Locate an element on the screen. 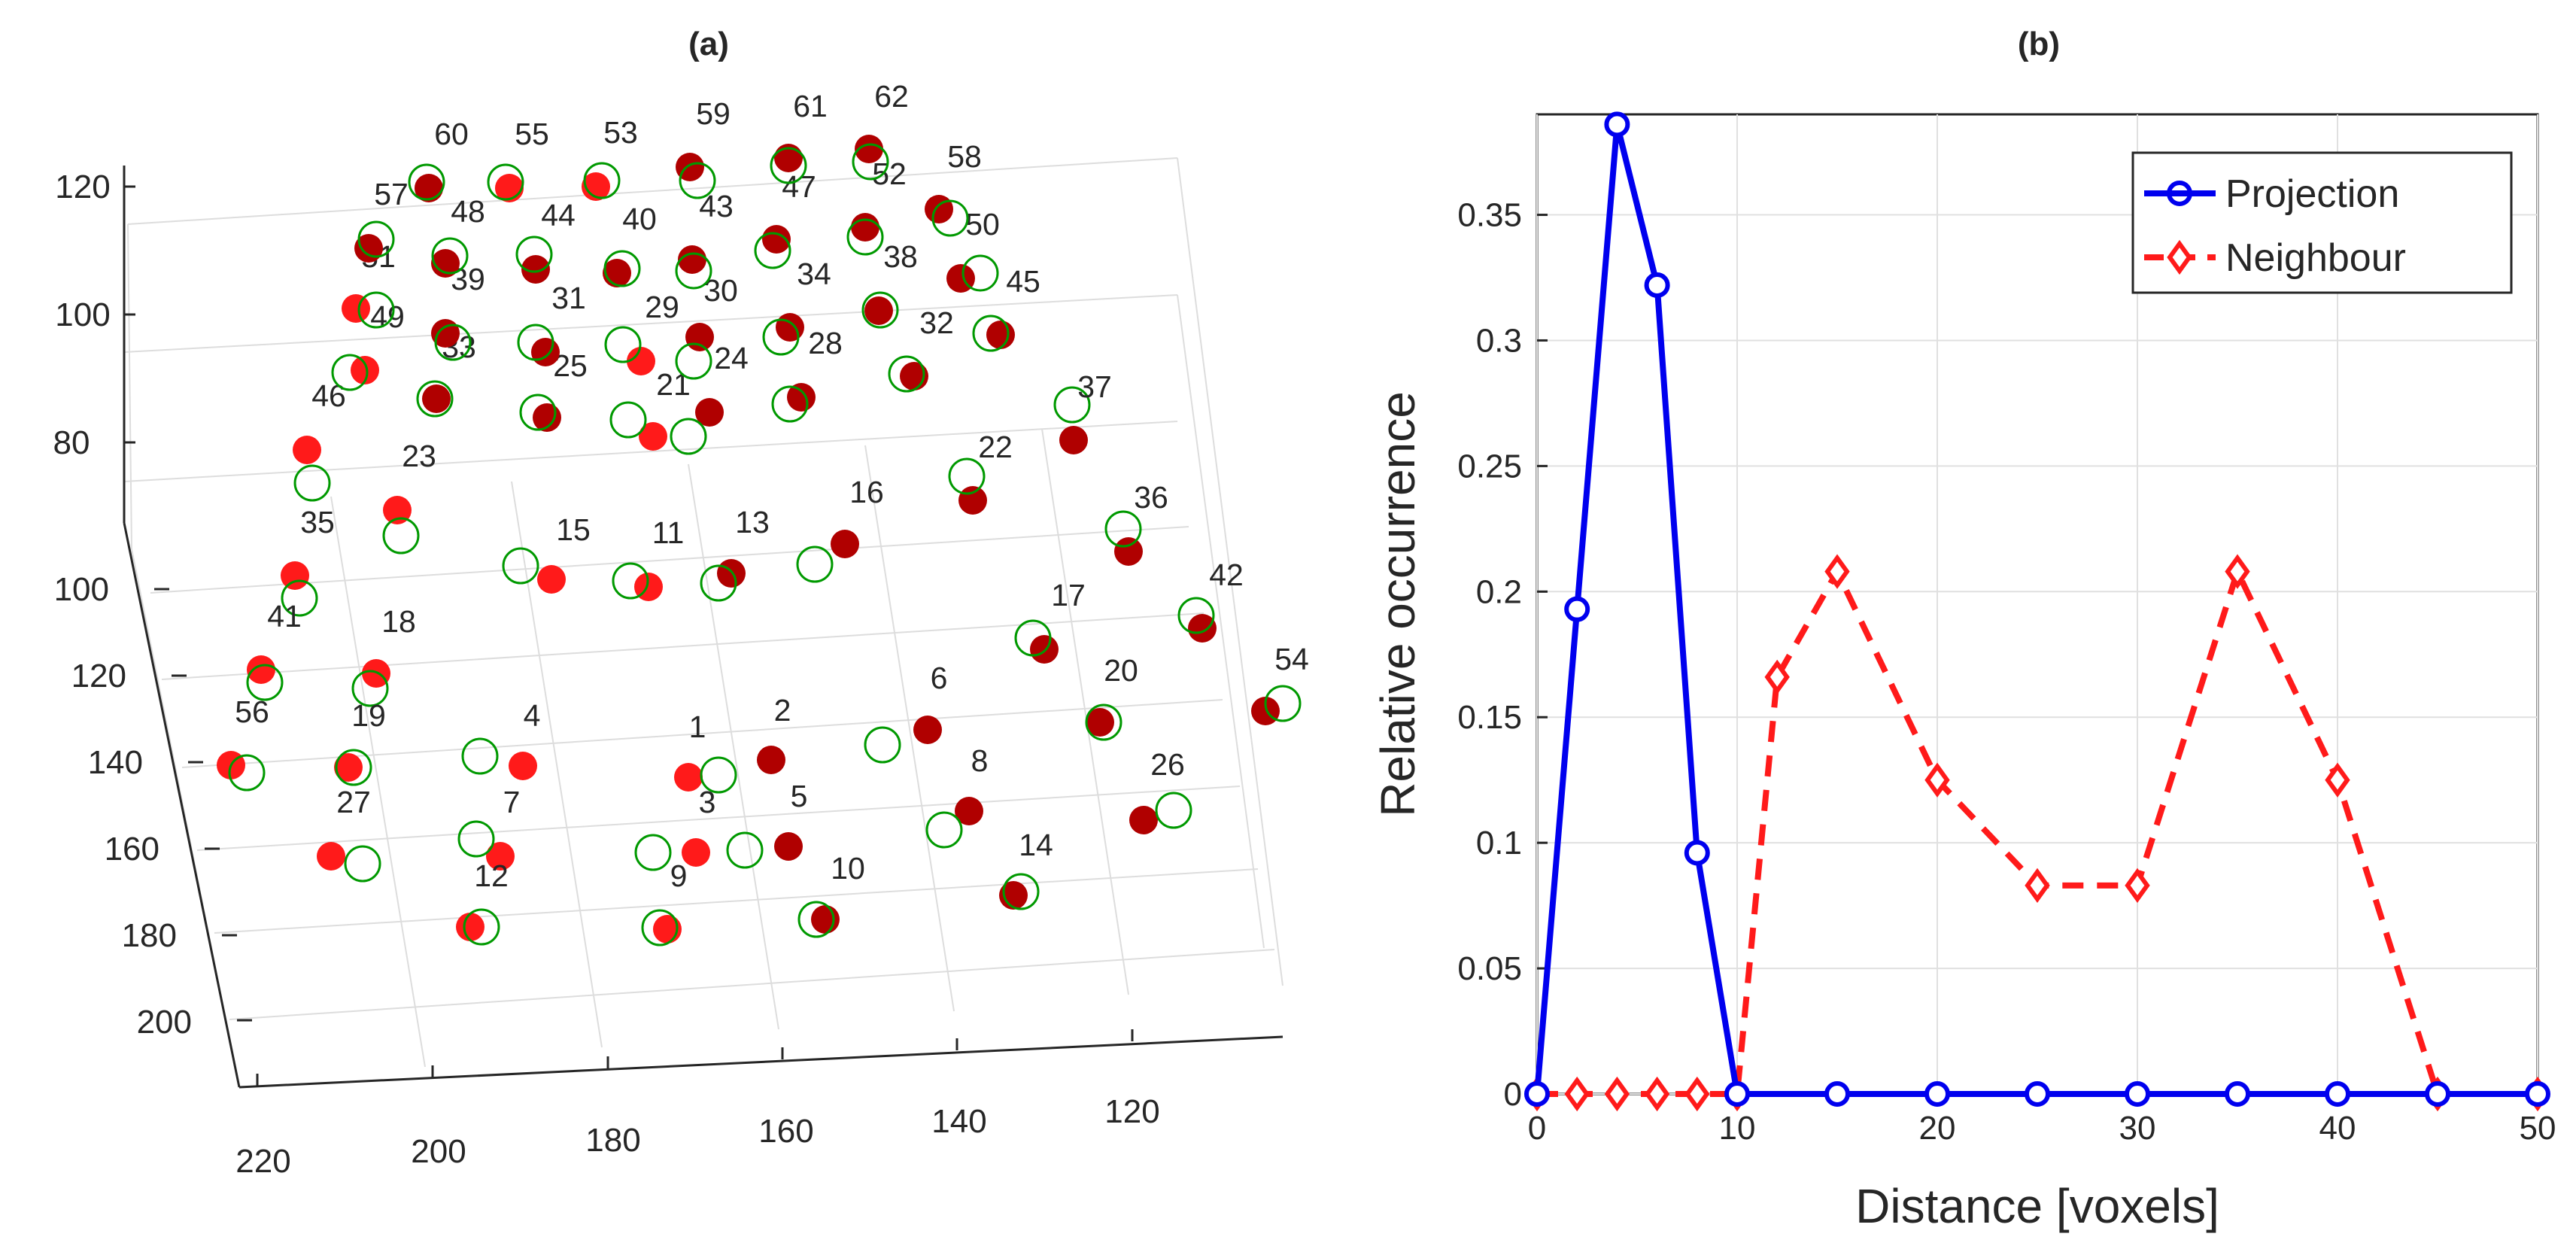 This screenshot has width=2576, height=1258. x-tick-140: 140 is located at coordinates (958, 1121).